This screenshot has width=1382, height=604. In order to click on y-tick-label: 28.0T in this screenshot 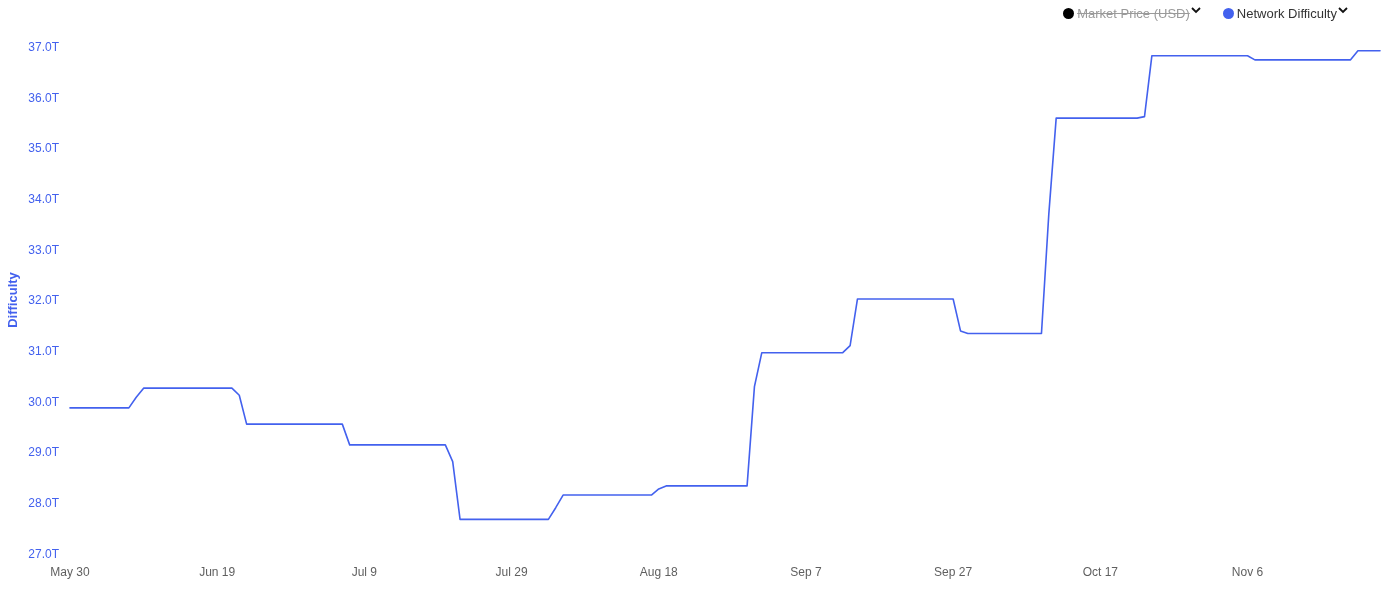, I will do `click(44, 502)`.